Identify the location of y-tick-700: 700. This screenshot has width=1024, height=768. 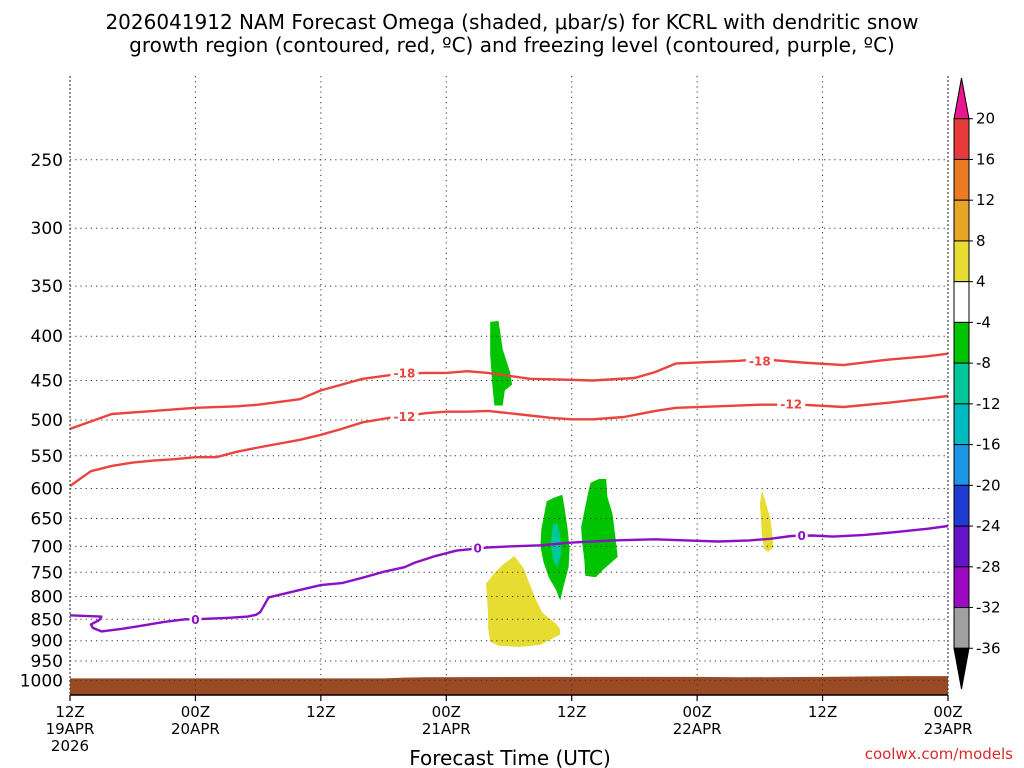
(47, 547).